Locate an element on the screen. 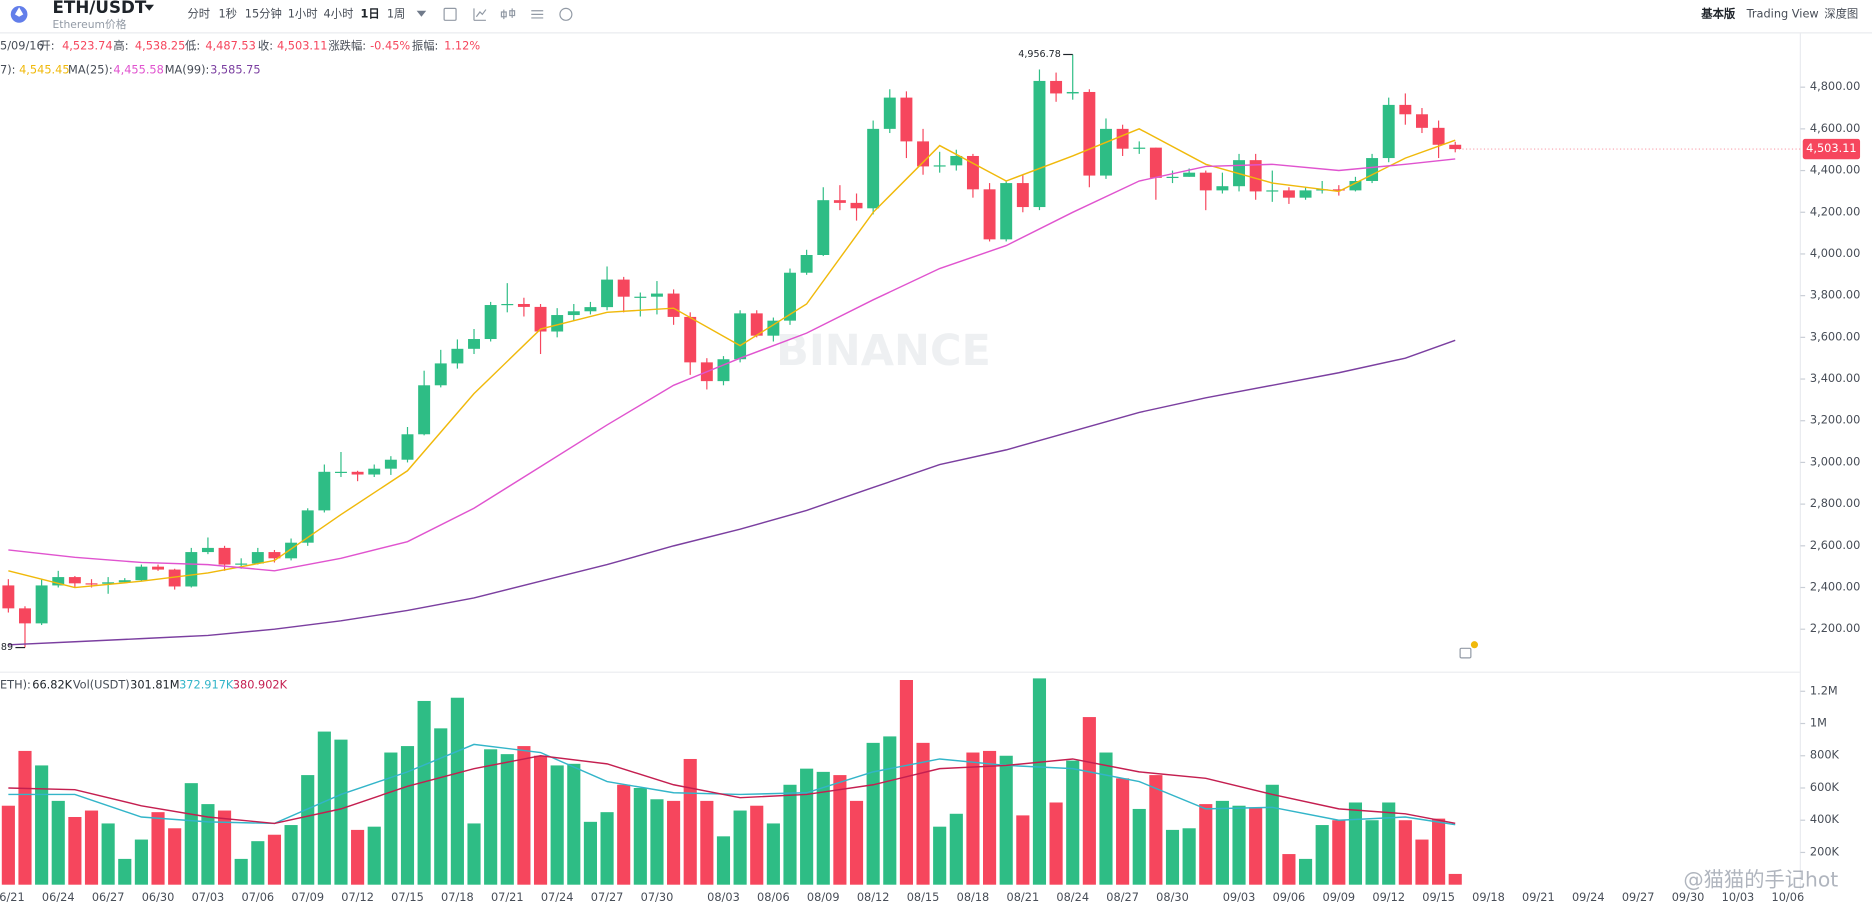 This screenshot has width=1872, height=908. interval: 1小时 is located at coordinates (303, 13).